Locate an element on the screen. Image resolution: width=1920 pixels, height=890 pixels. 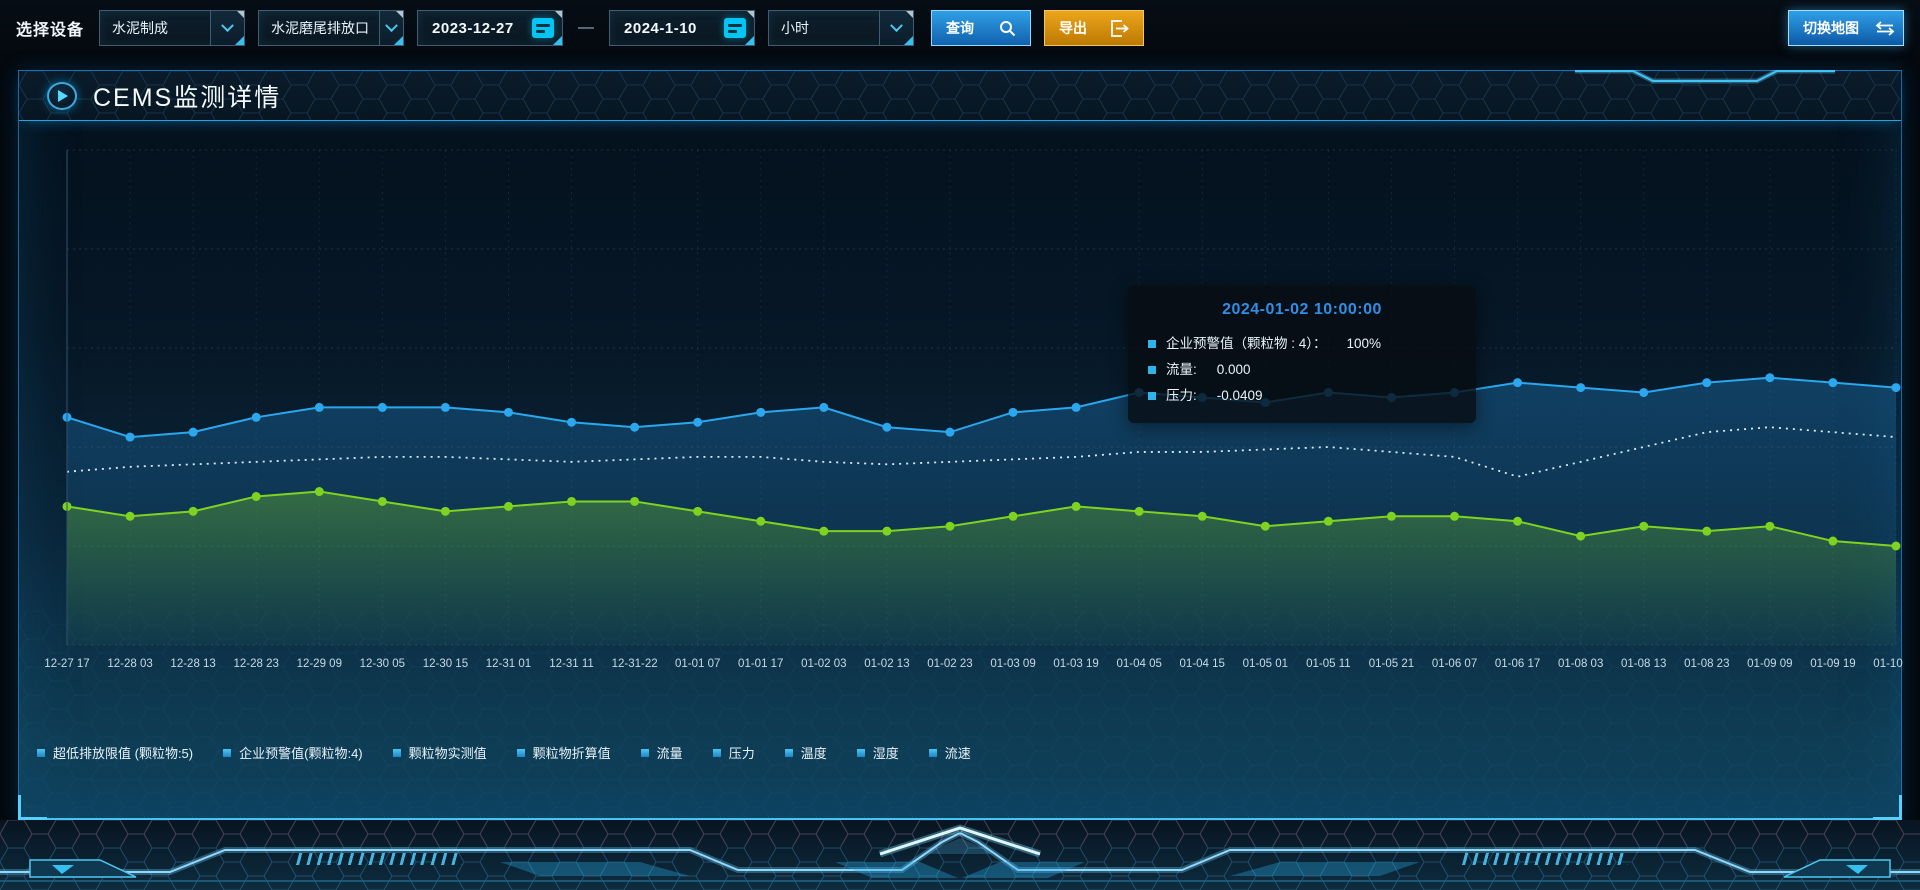
legend-item: 流速 is located at coordinates (949, 752).